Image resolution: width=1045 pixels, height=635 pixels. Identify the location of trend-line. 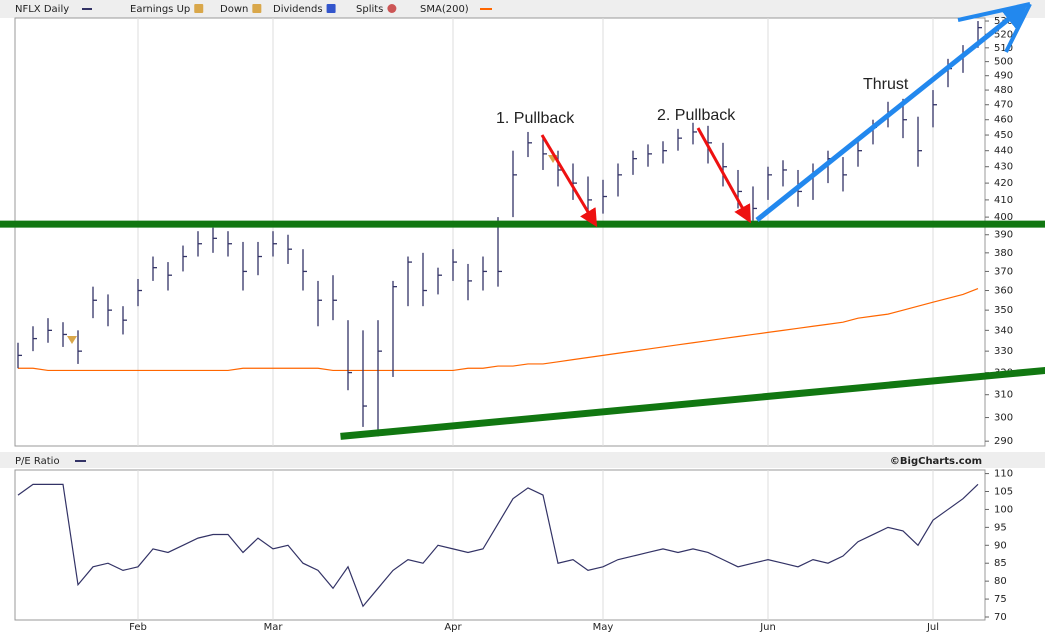
(692, 403).